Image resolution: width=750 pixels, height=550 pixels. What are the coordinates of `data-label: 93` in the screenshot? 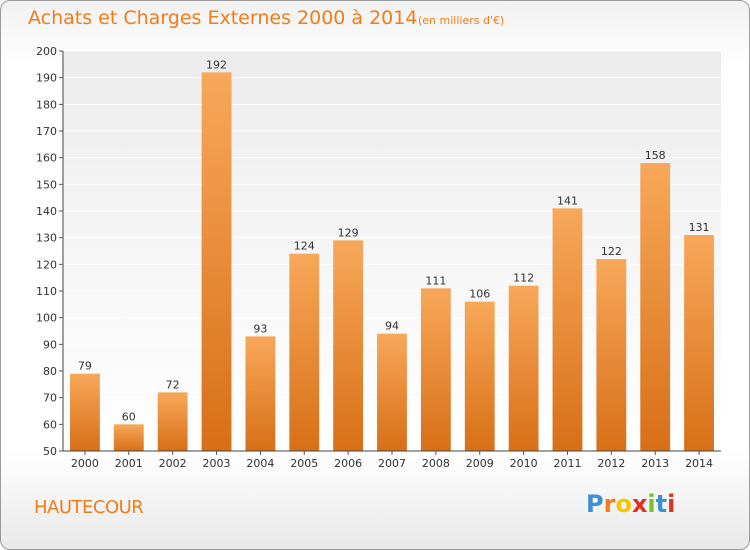 It's located at (260, 328).